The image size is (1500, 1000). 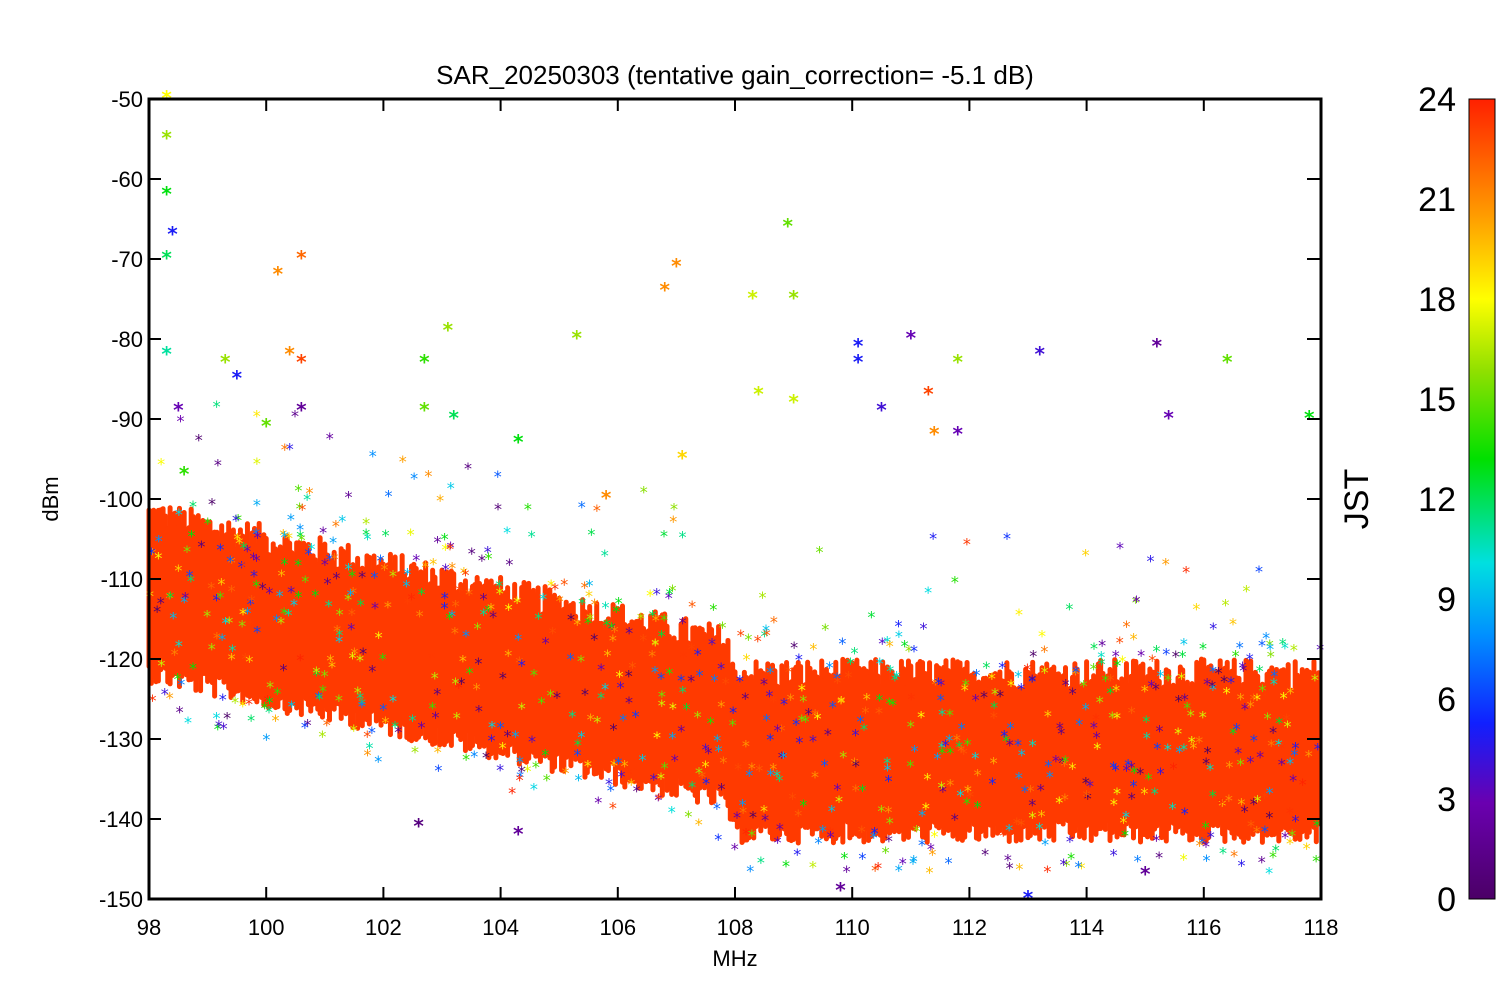 What do you see at coordinates (127, 179) in the screenshot?
I see `y-tick-label: -60` at bounding box center [127, 179].